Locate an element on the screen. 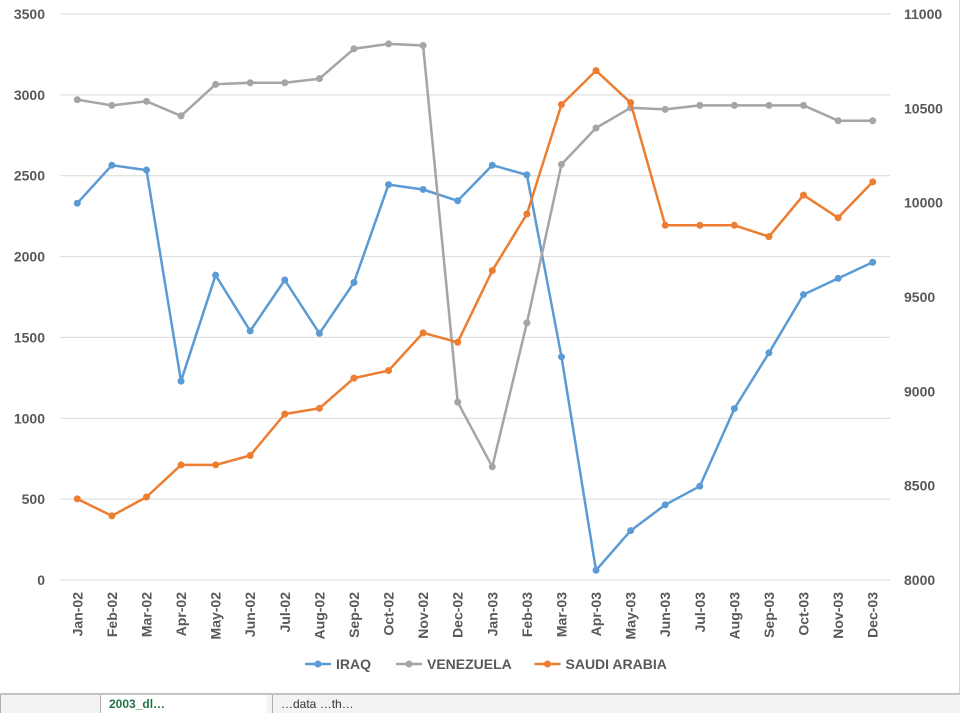 The width and height of the screenshot is (960, 713). x-tick-label: Sep-02 is located at coordinates (354, 615).